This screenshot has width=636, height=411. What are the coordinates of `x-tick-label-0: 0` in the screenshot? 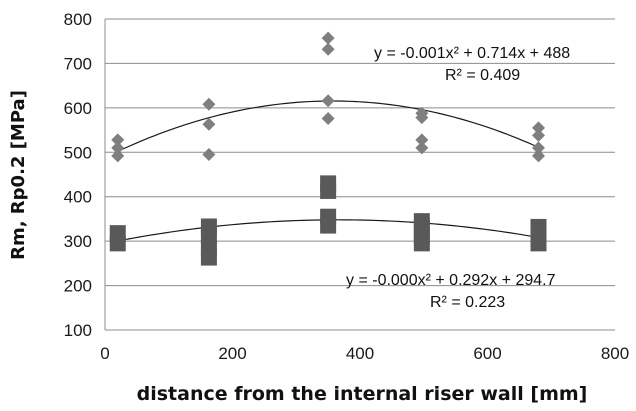 It's located at (104, 353).